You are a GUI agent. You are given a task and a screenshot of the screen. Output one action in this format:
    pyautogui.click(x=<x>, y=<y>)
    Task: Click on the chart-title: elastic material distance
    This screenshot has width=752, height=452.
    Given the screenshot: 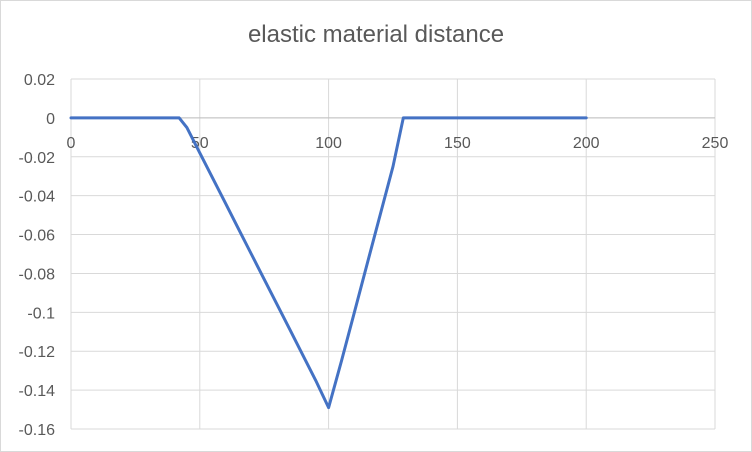 What is the action you would take?
    pyautogui.click(x=376, y=34)
    